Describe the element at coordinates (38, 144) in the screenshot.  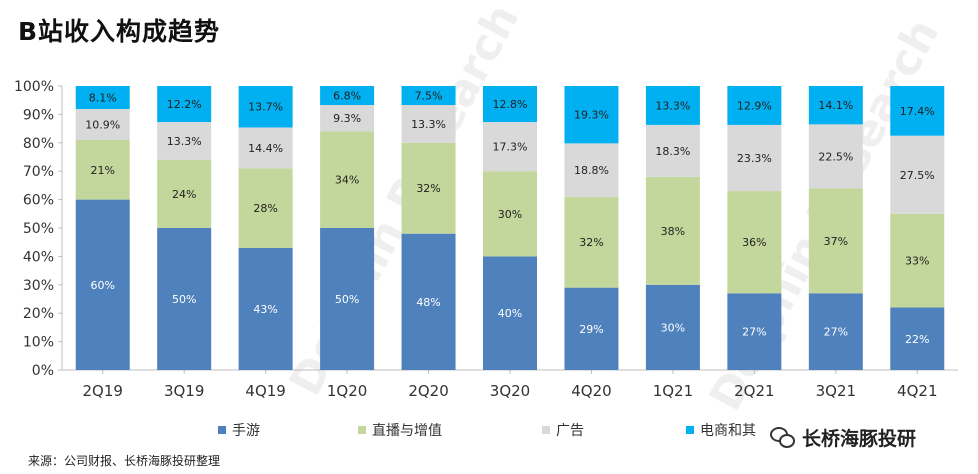
I see `y-tick-label: 80%` at that location.